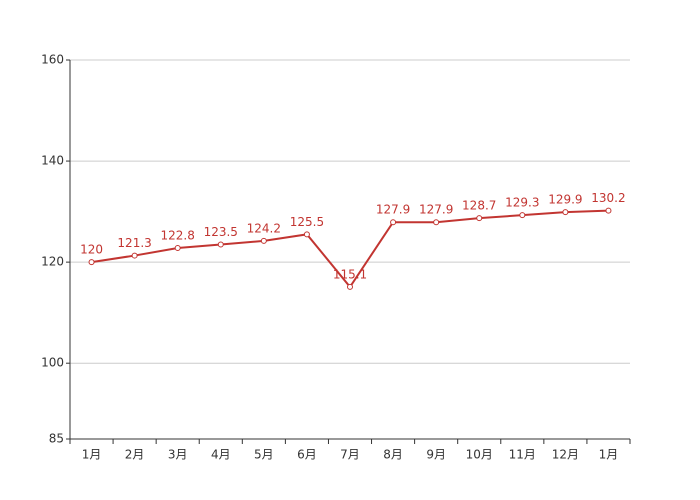 Image resolution: width=700 pixels, height=500 pixels. Describe the element at coordinates (565, 455) in the screenshot. I see `x-tick-label: 12月` at that location.